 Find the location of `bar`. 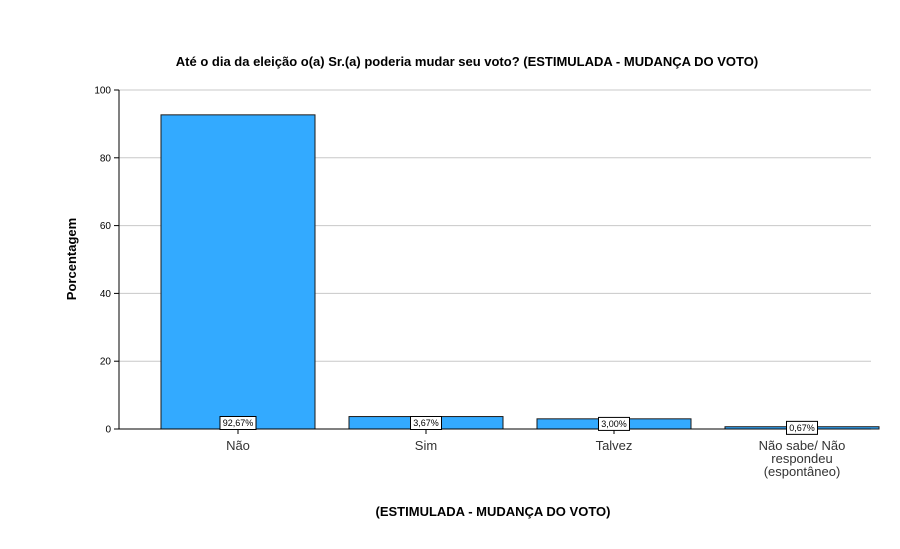

bar is located at coordinates (238, 272).